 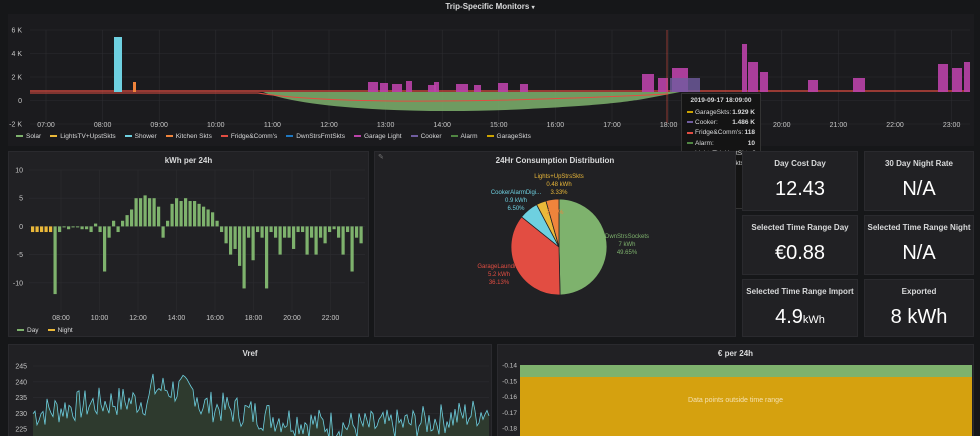 I want to click on shower-spike, so click(x=118, y=64).